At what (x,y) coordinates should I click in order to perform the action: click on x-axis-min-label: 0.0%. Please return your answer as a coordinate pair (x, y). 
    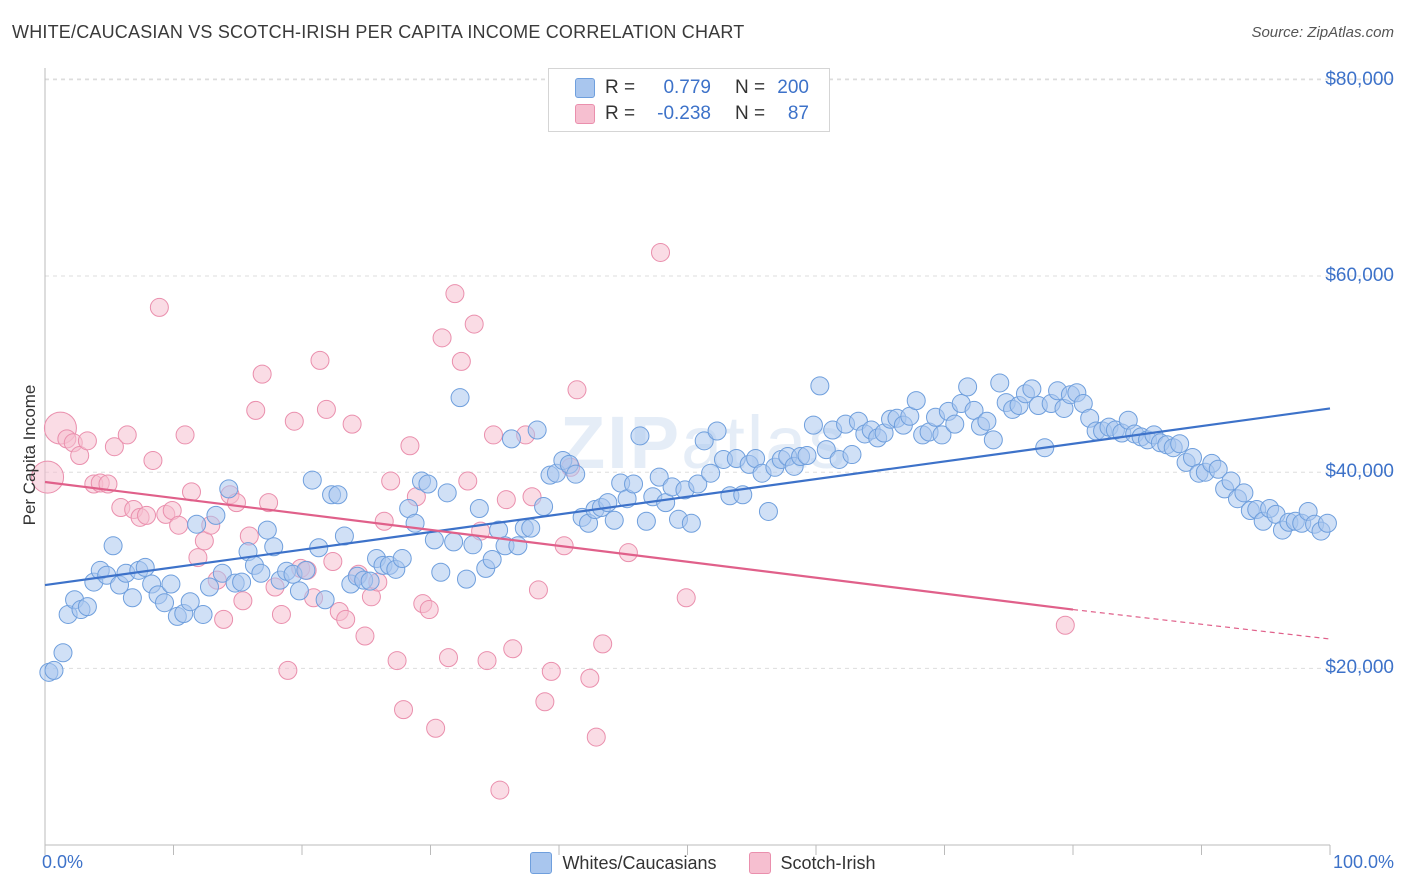
    Looking at the image, I should click on (63, 862).